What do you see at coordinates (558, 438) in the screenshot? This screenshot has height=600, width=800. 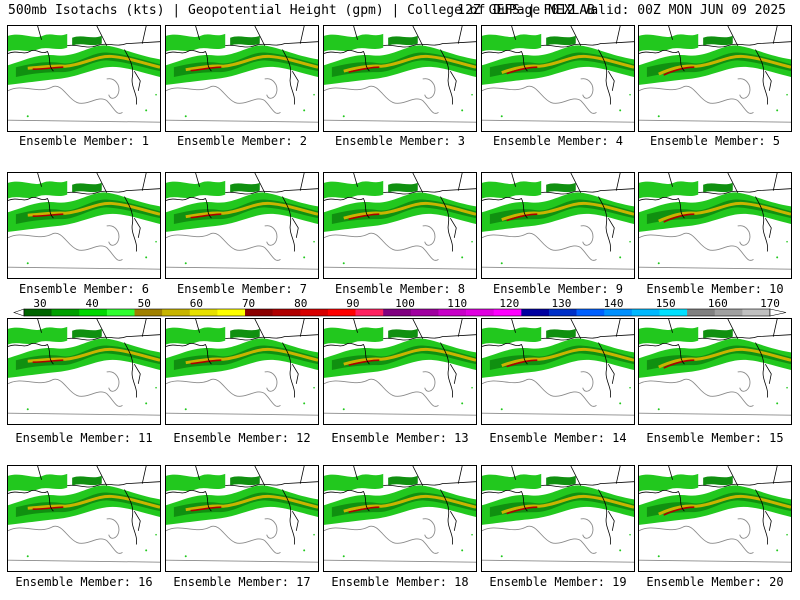 I see `ensemble-member-label: Ensemble Member: 14` at bounding box center [558, 438].